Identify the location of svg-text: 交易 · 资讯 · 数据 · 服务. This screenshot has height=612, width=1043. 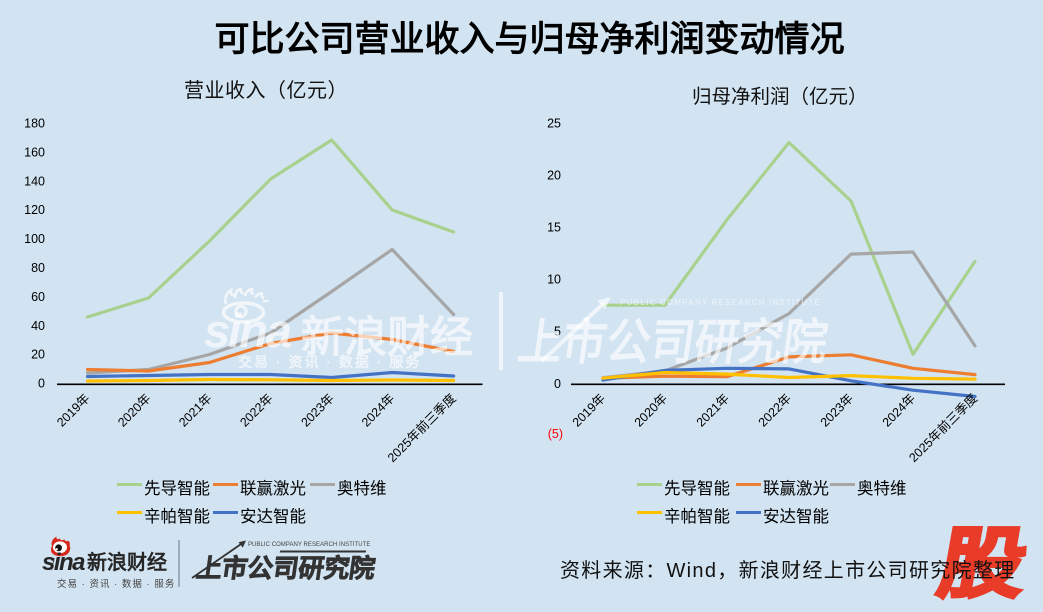
(116, 584).